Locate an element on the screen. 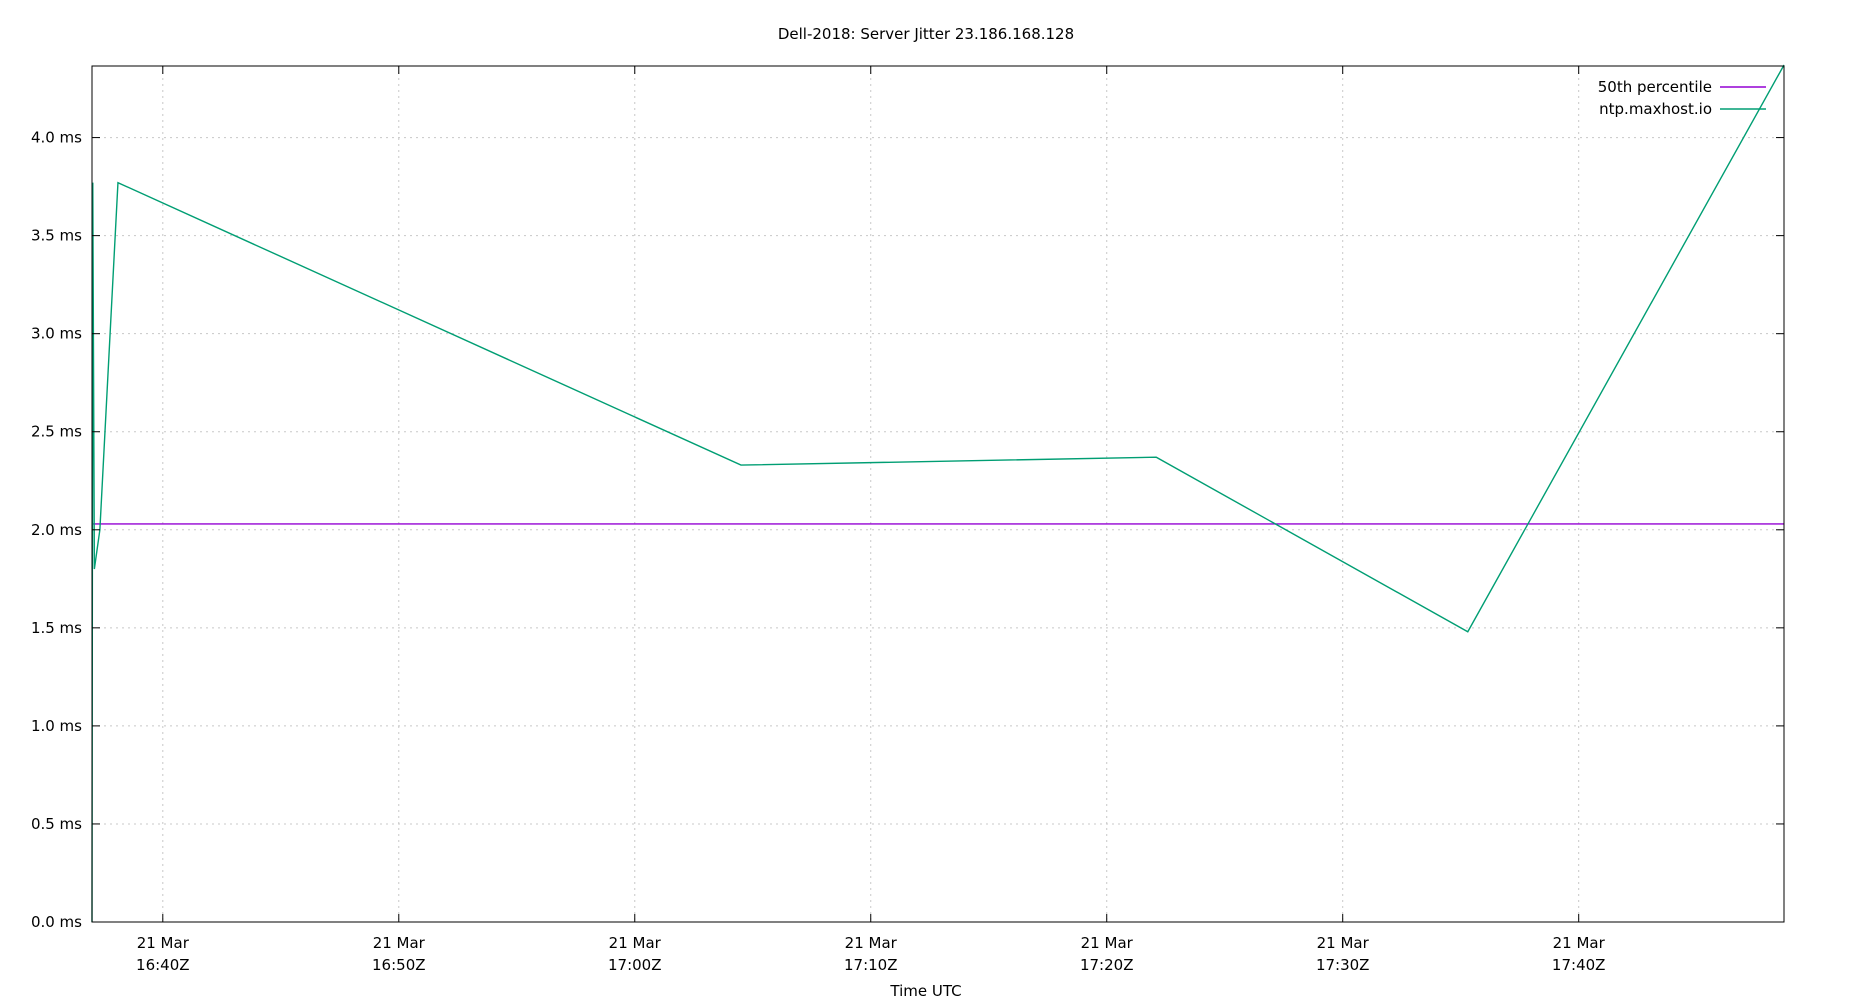  x-tick-label-time: 16:40Z is located at coordinates (163, 965).